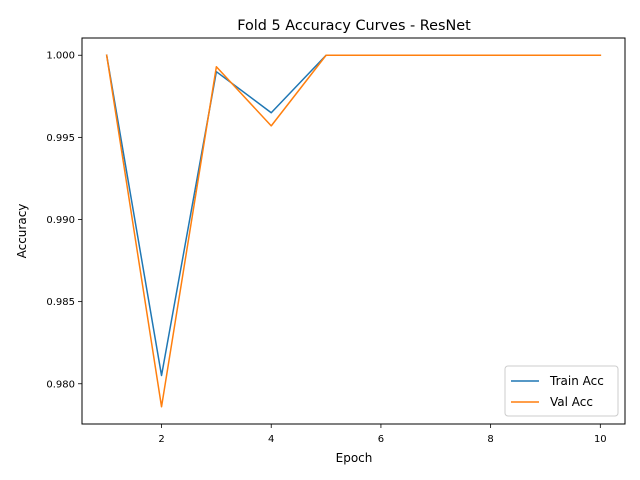  I want to click on y-tick-label: 1.000, so click(60, 56).